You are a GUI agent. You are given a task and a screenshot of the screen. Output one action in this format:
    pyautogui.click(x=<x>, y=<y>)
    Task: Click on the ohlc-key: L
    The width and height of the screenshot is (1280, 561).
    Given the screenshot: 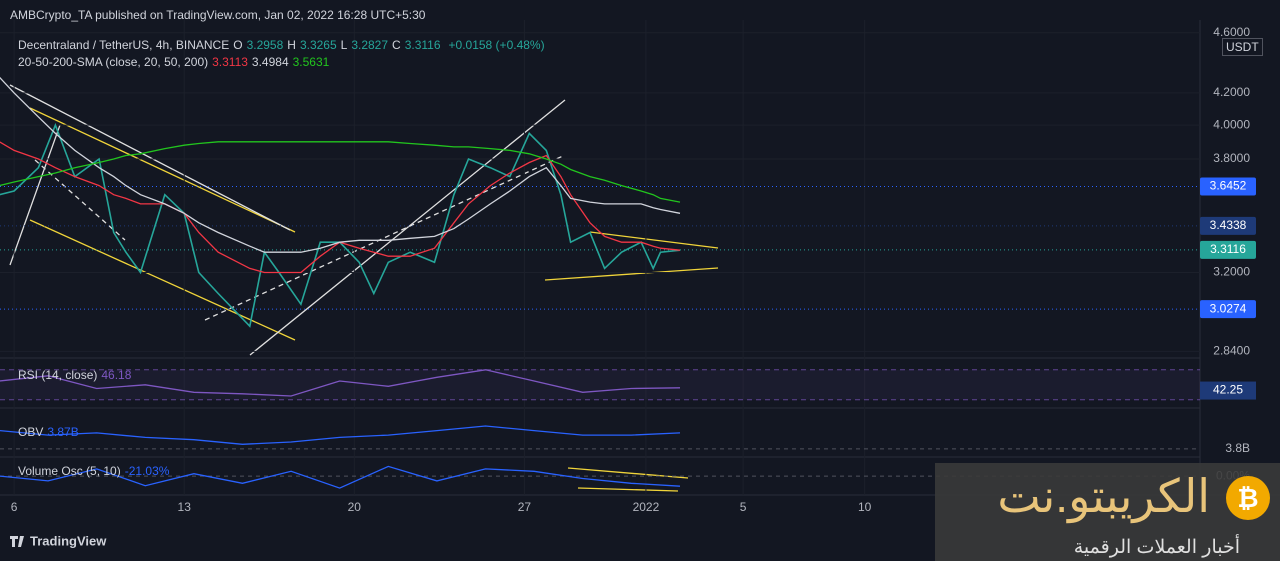 What is the action you would take?
    pyautogui.click(x=344, y=45)
    